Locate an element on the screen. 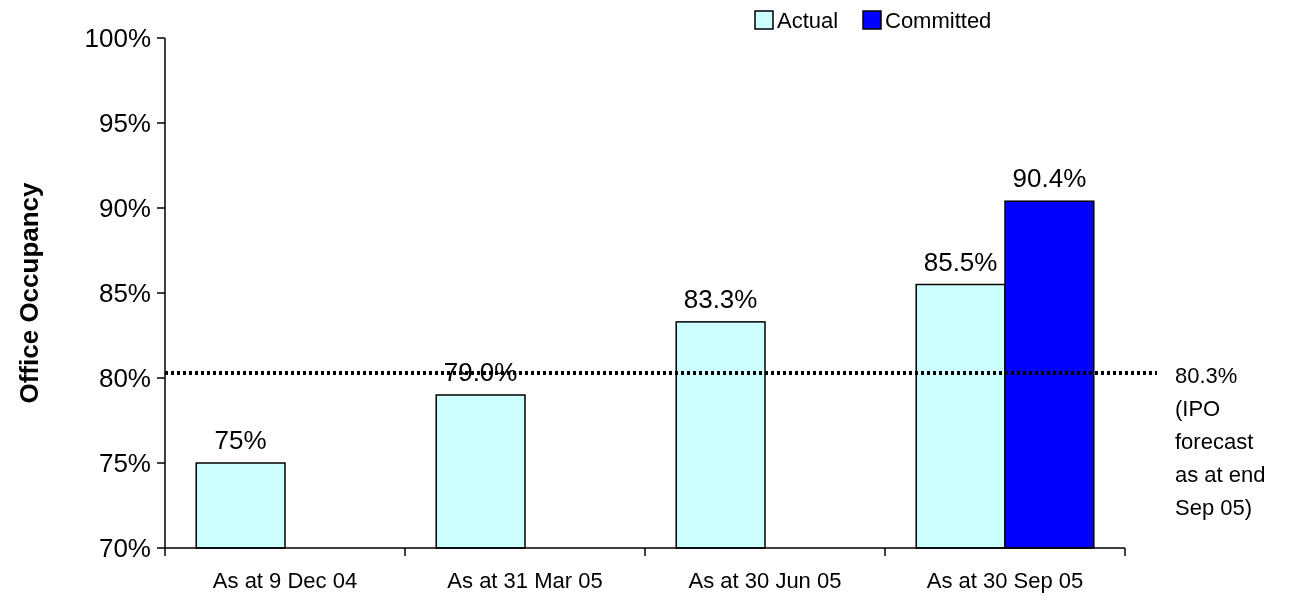 The height and width of the screenshot is (614, 1305). y-tick-label: 95% is located at coordinates (124, 123).